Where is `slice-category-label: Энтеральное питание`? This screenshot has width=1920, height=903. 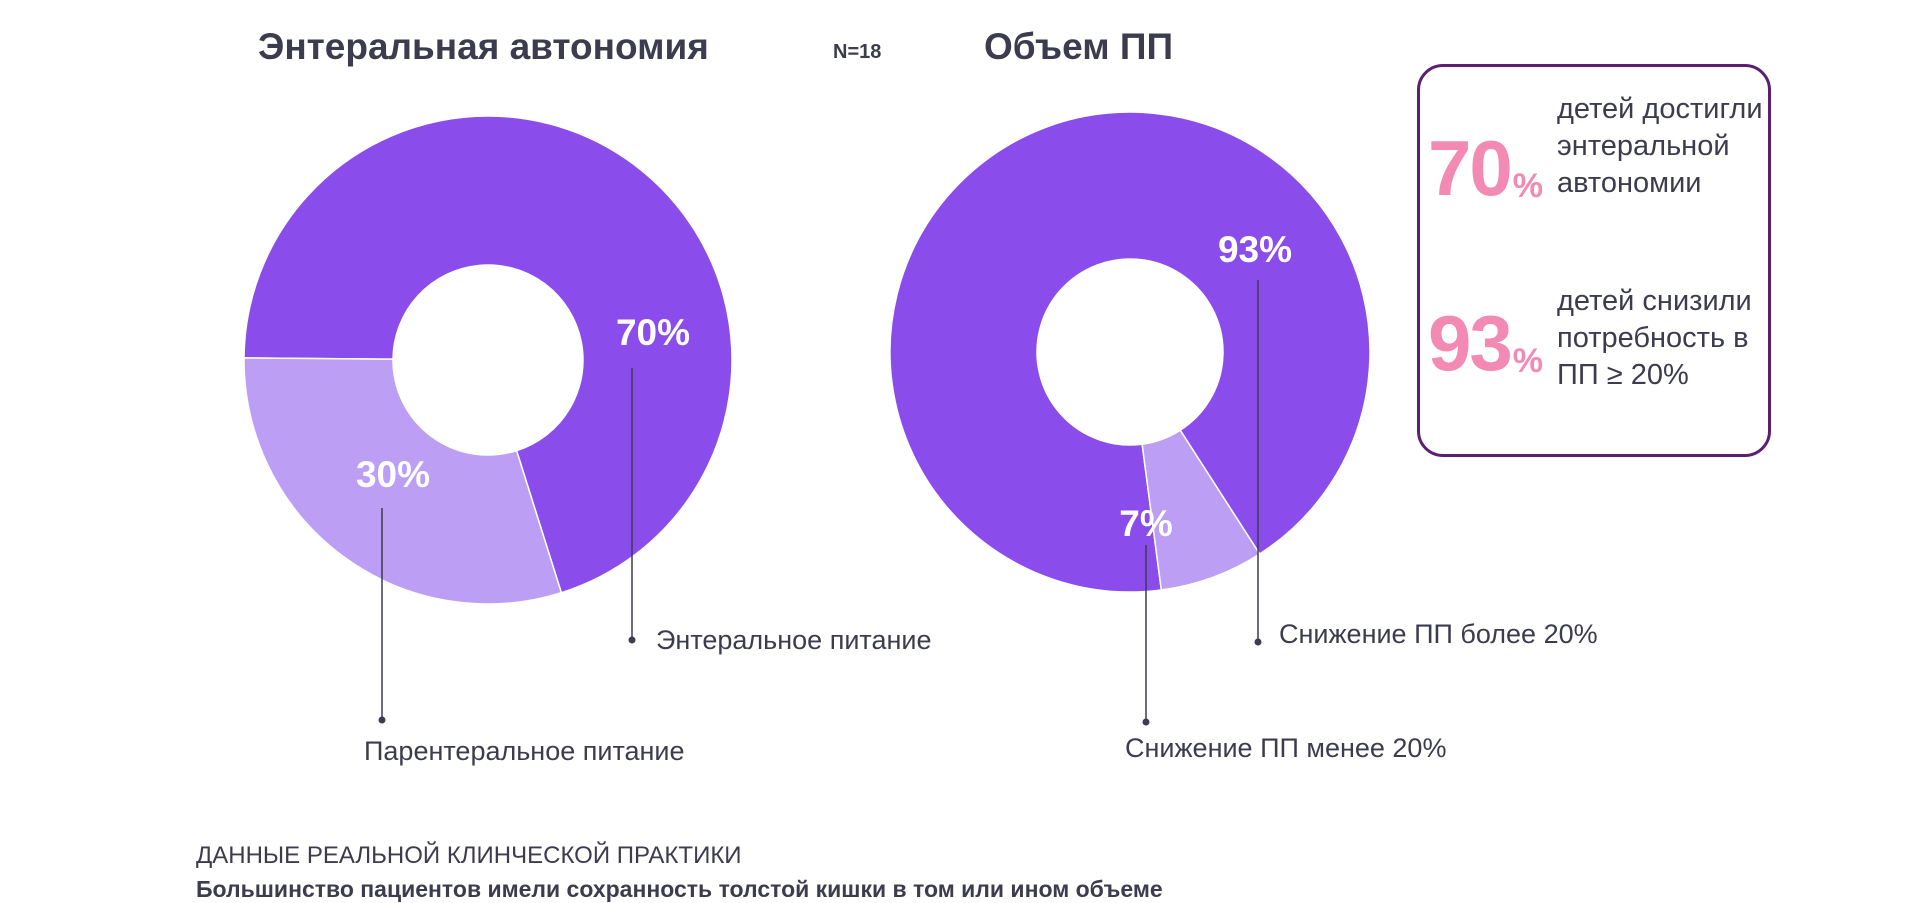
slice-category-label: Энтеральное питание is located at coordinates (793, 640).